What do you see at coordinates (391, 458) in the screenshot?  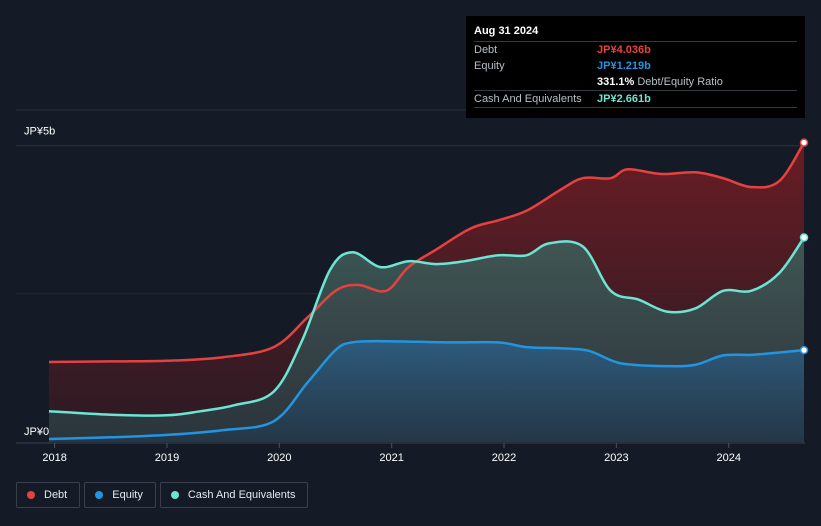 I see `x-tick-label: 2021` at bounding box center [391, 458].